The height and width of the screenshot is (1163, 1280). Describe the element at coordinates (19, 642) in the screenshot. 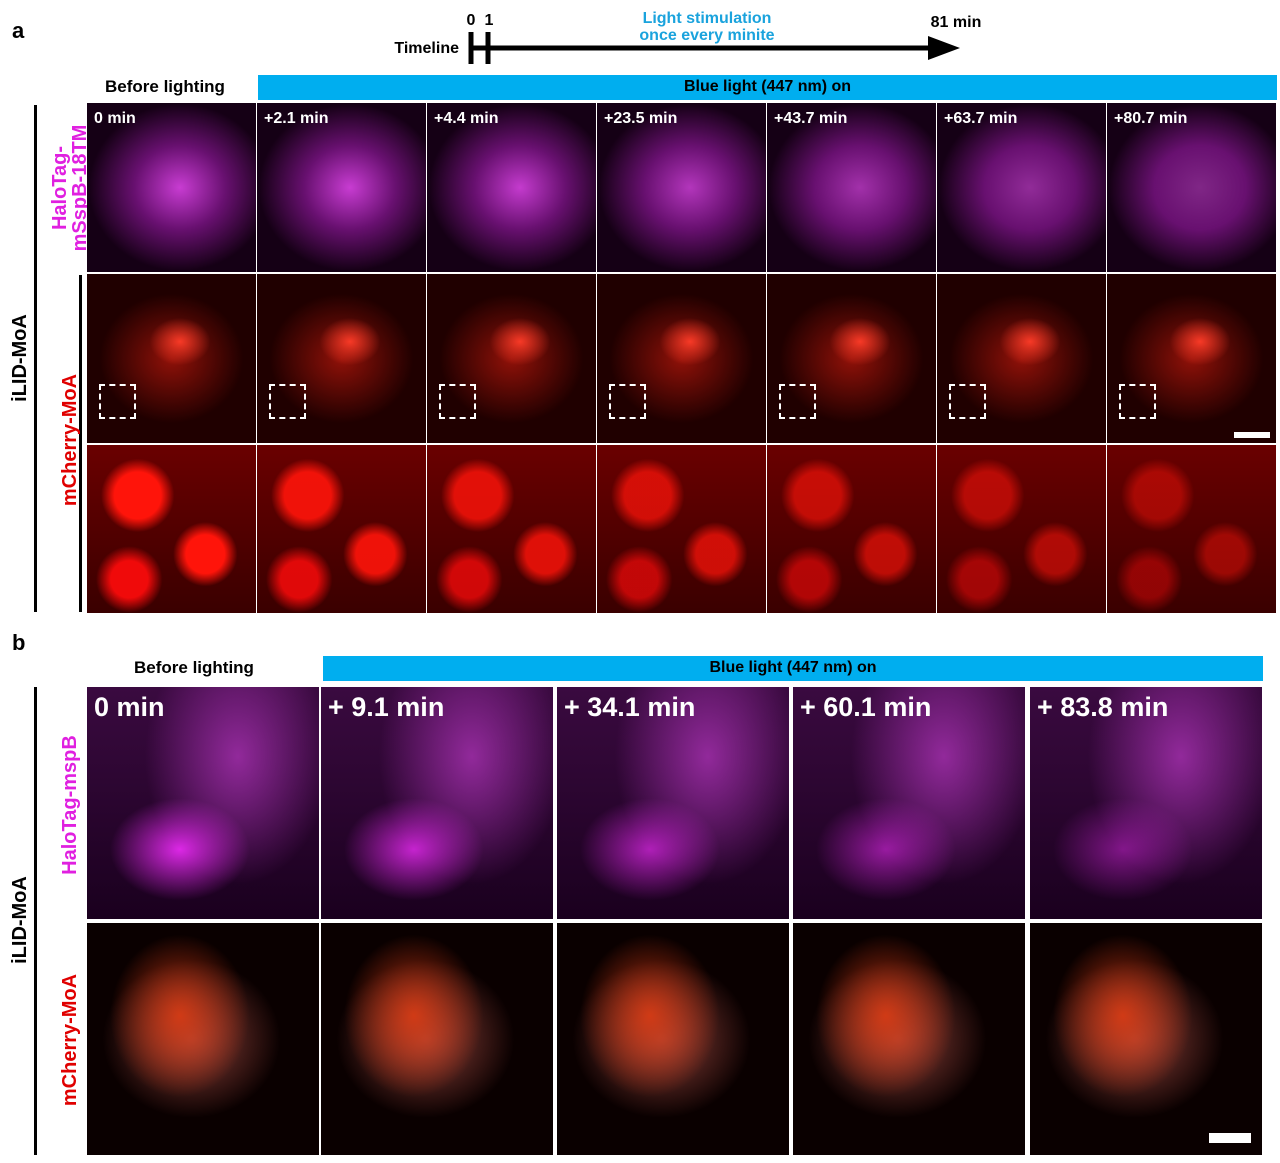

I see `panel-label: b` at that location.